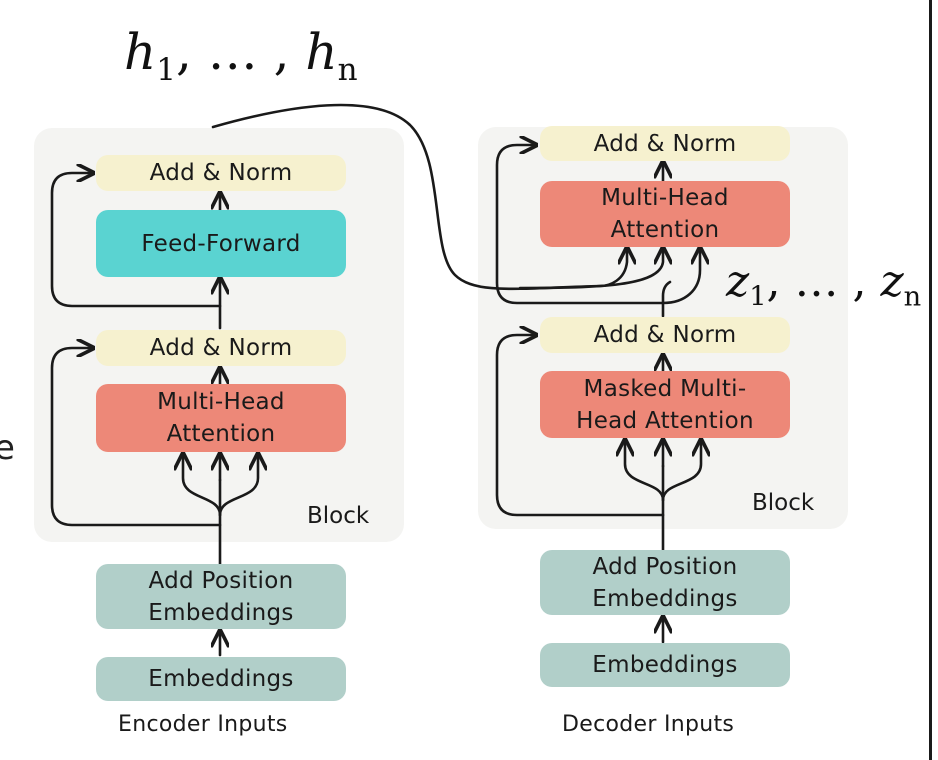 The width and height of the screenshot is (938, 760). I want to click on encoder-add-norm-bottom: Add & Norm, so click(221, 348).